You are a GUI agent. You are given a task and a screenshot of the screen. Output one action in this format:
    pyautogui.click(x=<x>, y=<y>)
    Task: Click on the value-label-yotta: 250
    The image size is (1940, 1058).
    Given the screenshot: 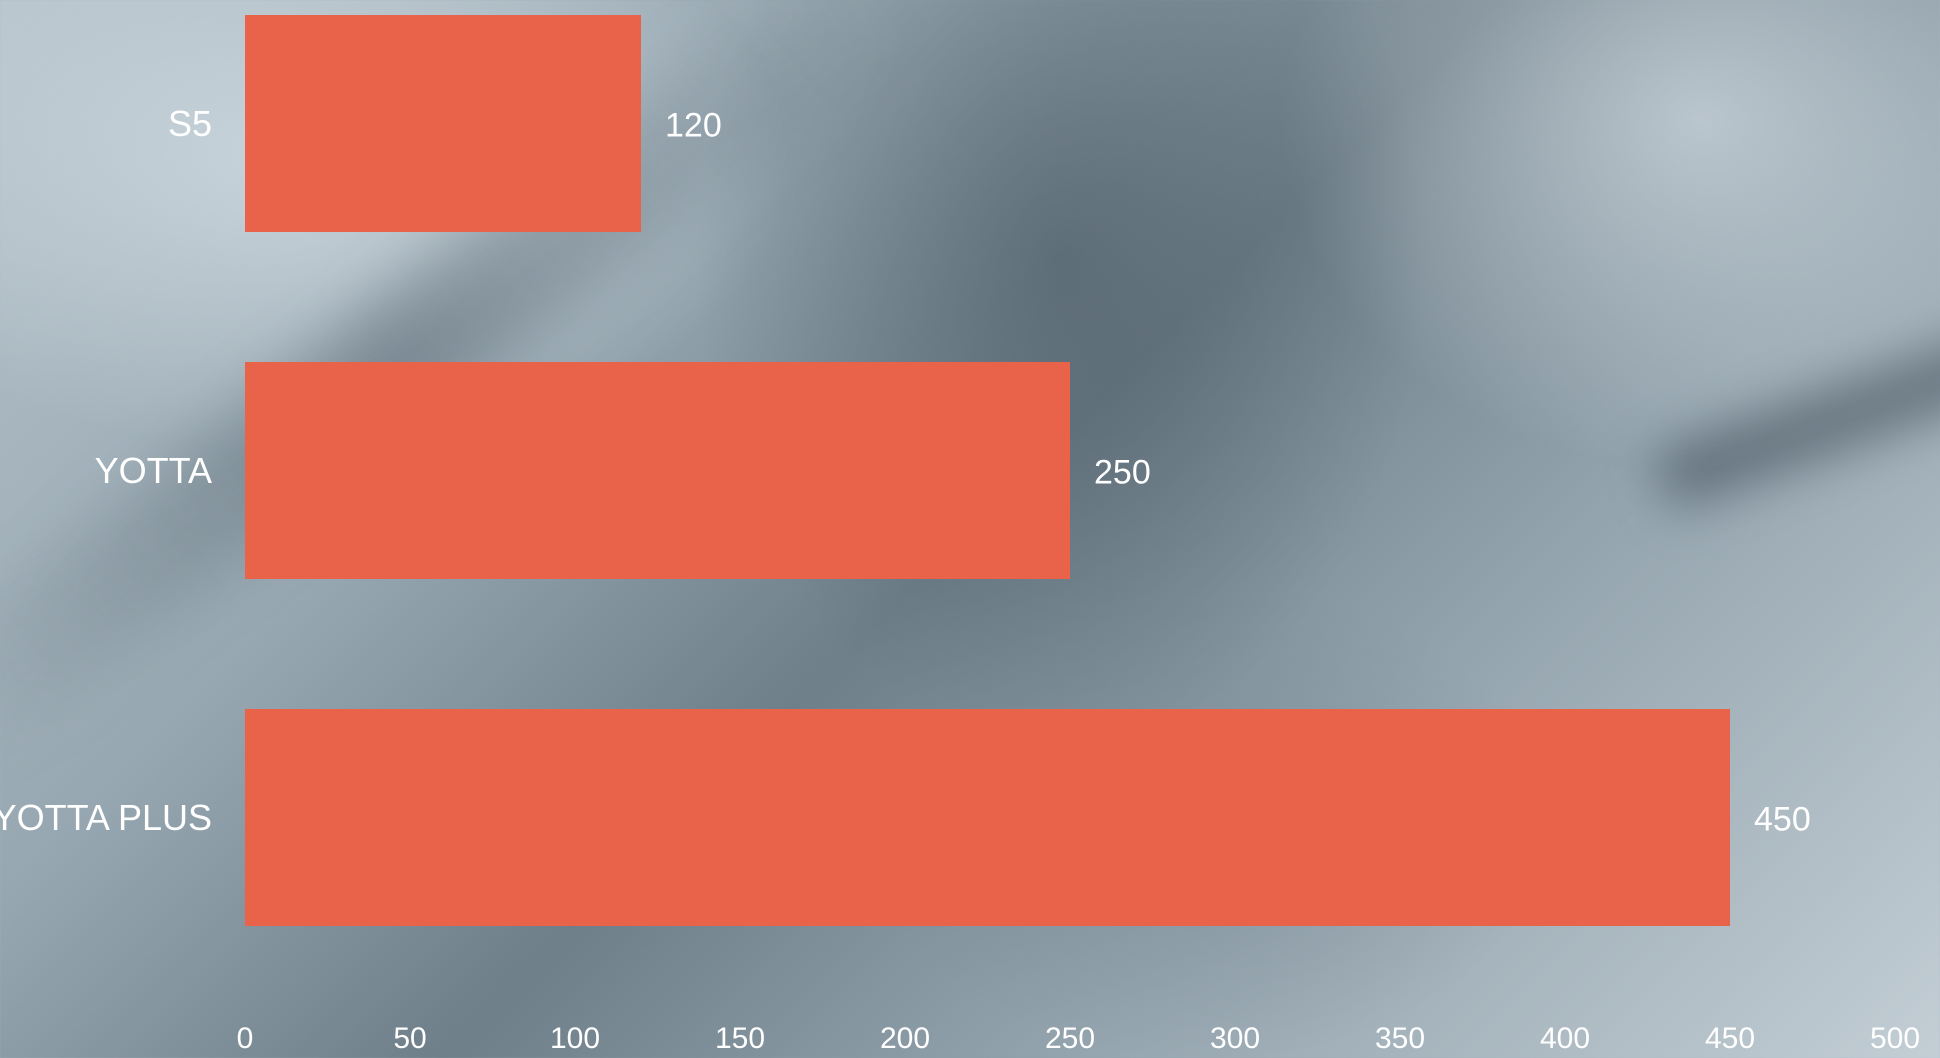 What is the action you would take?
    pyautogui.click(x=1122, y=473)
    